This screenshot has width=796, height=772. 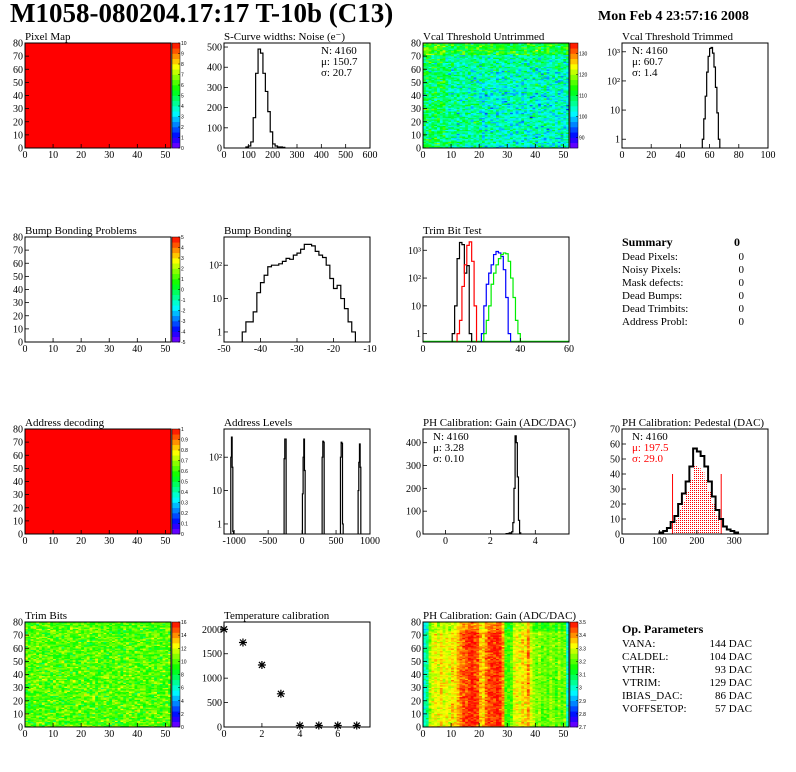 I want to click on y-tick-label: 40, so click(x=18, y=96).